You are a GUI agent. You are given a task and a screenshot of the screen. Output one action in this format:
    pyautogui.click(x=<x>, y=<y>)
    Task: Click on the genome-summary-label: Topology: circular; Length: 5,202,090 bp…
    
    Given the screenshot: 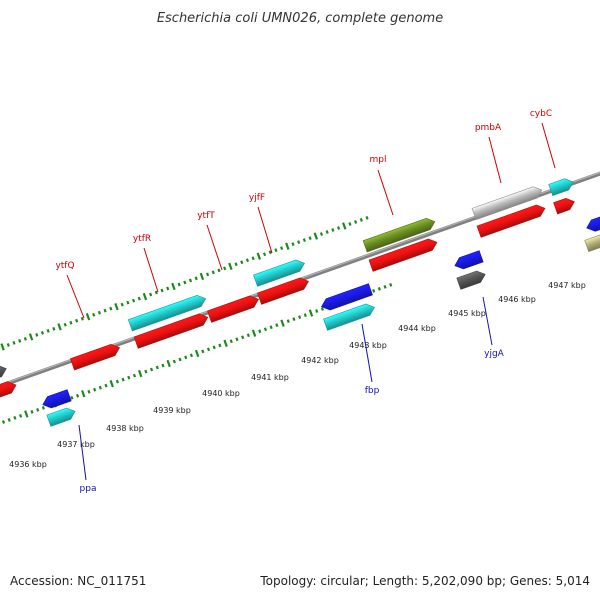 What is the action you would take?
    pyautogui.click(x=424, y=581)
    